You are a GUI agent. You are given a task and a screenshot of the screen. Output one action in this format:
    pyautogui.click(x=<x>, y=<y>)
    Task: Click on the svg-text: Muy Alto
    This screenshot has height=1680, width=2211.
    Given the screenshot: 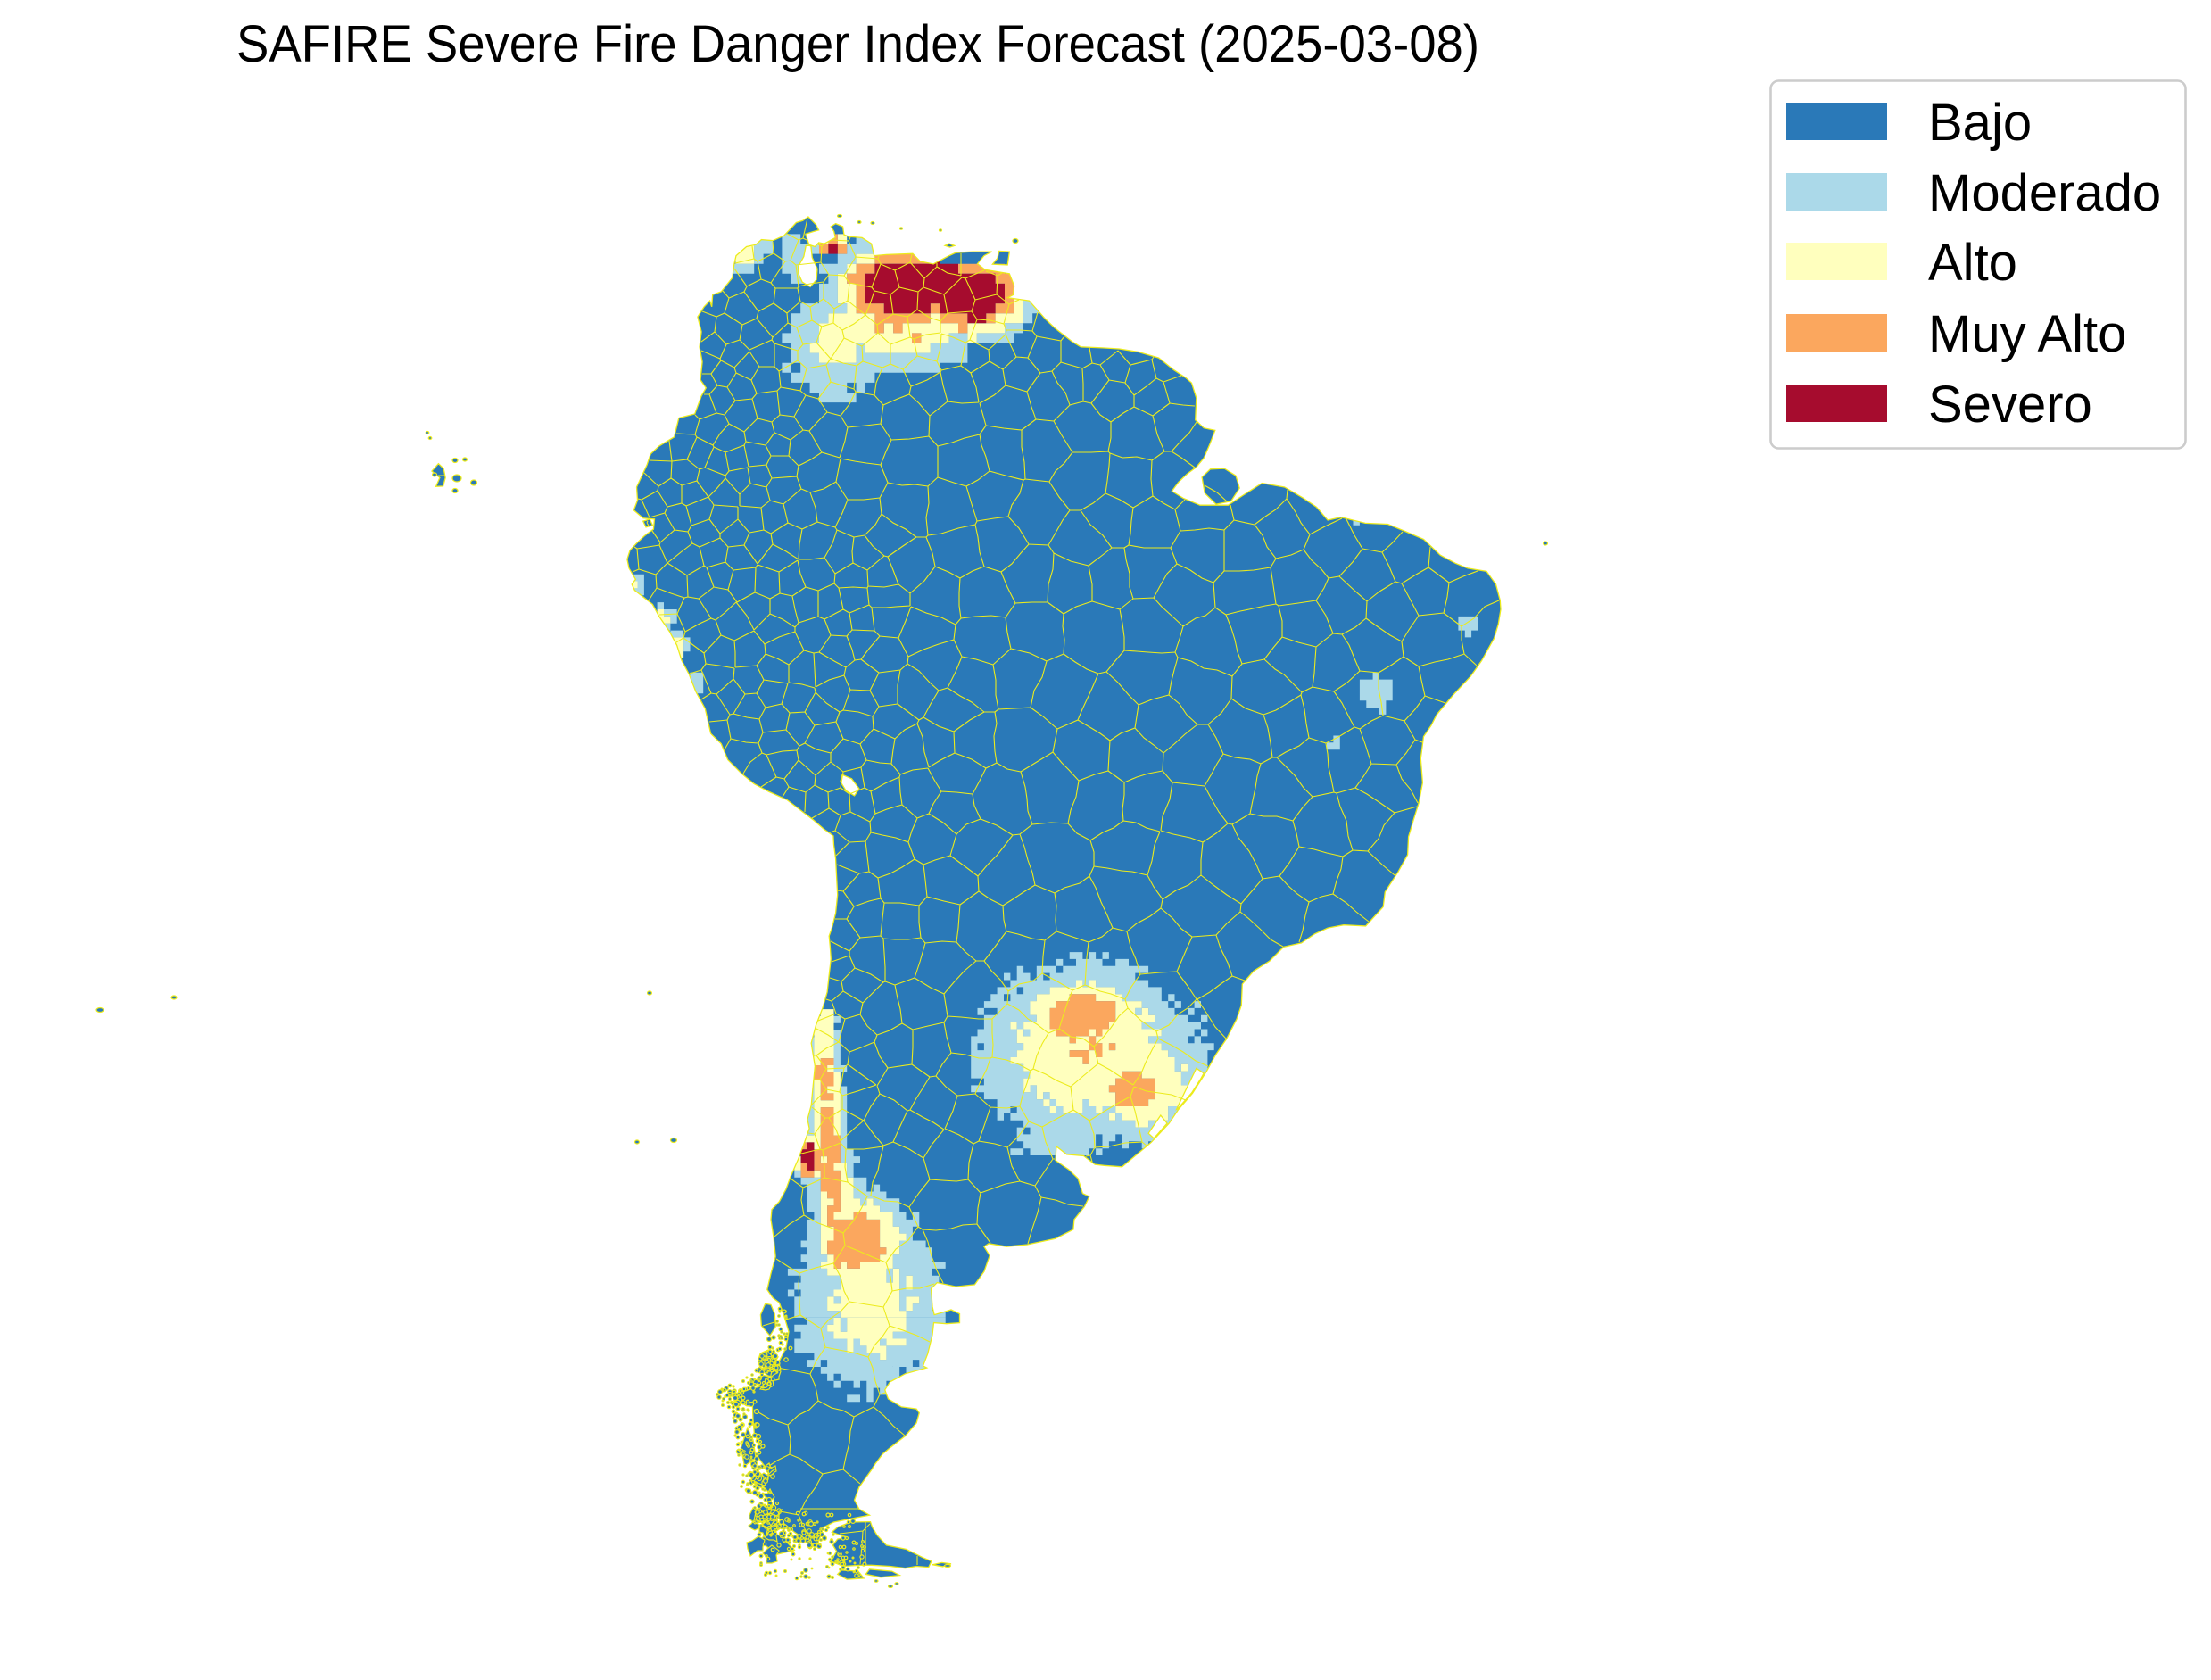 What is the action you would take?
    pyautogui.click(x=2027, y=334)
    